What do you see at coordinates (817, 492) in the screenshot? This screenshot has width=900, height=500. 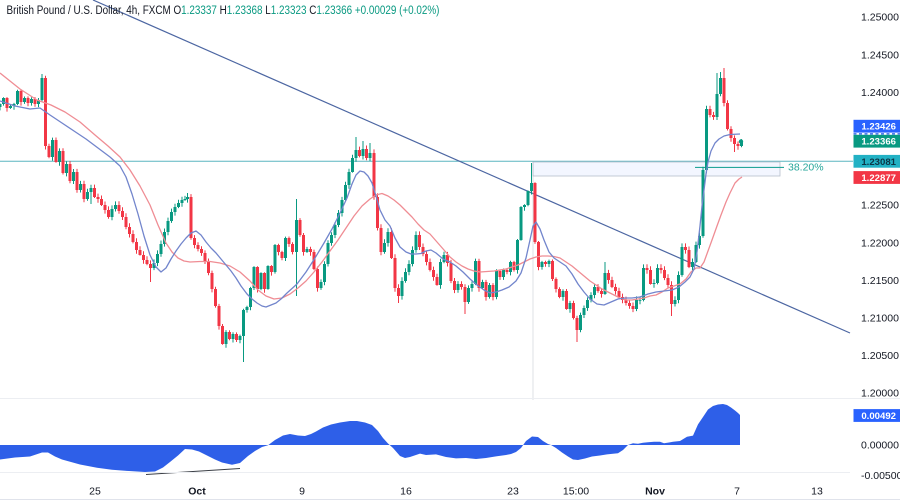 I see `svg-text: 13` at bounding box center [817, 492].